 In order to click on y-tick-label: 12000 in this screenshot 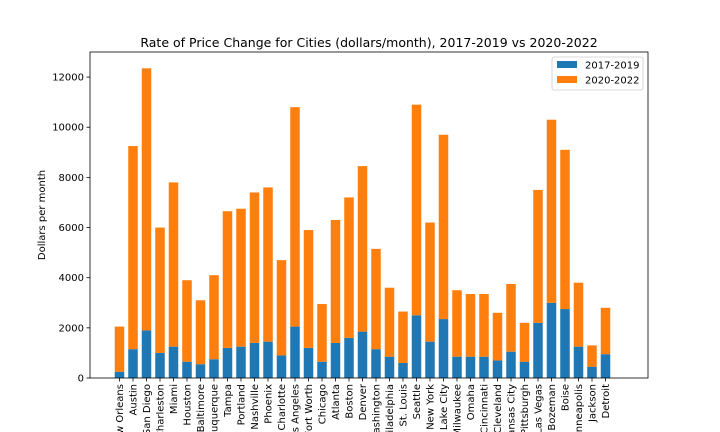, I will do `click(68, 78)`.